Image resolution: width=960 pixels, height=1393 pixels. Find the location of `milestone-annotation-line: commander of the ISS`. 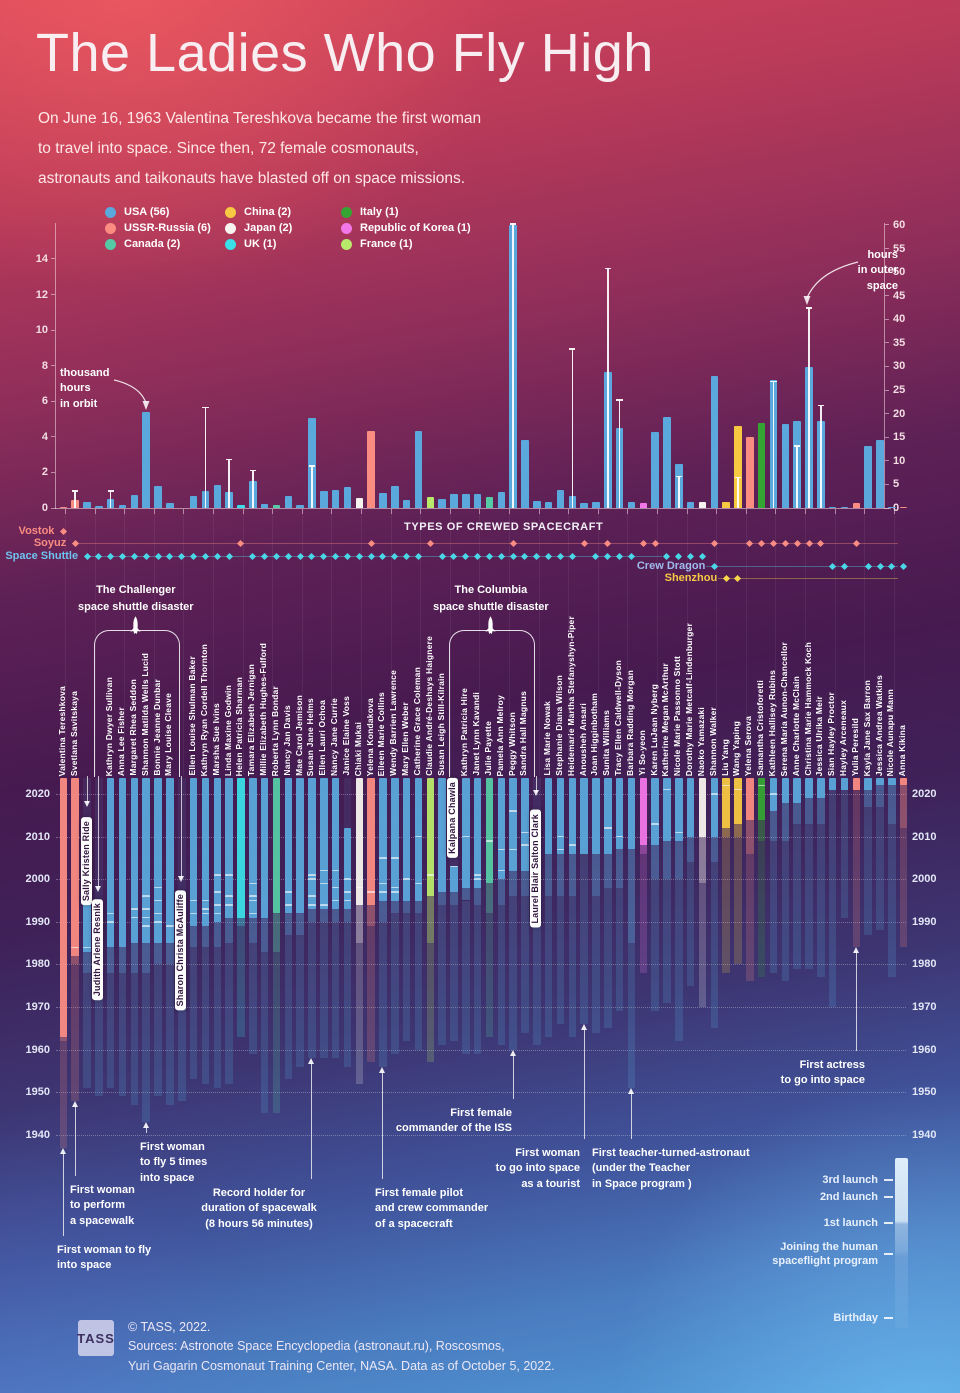

milestone-annotation-line: commander of the ISS is located at coordinates (453, 1128).